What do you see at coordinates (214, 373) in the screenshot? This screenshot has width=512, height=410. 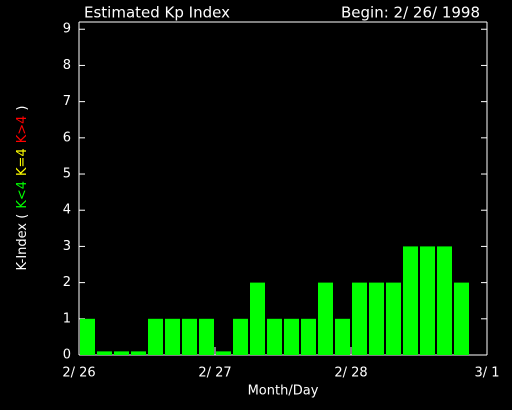 I see `x-tick-label: 2/ 27` at bounding box center [214, 373].